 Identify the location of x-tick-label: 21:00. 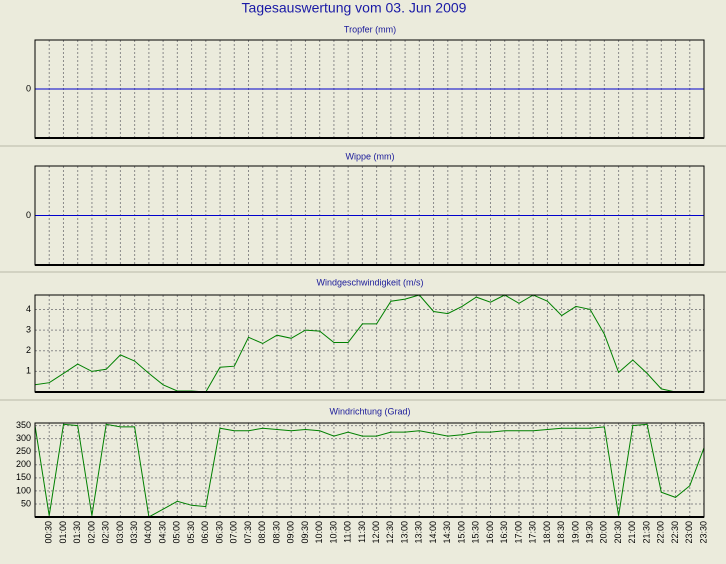
(632, 532).